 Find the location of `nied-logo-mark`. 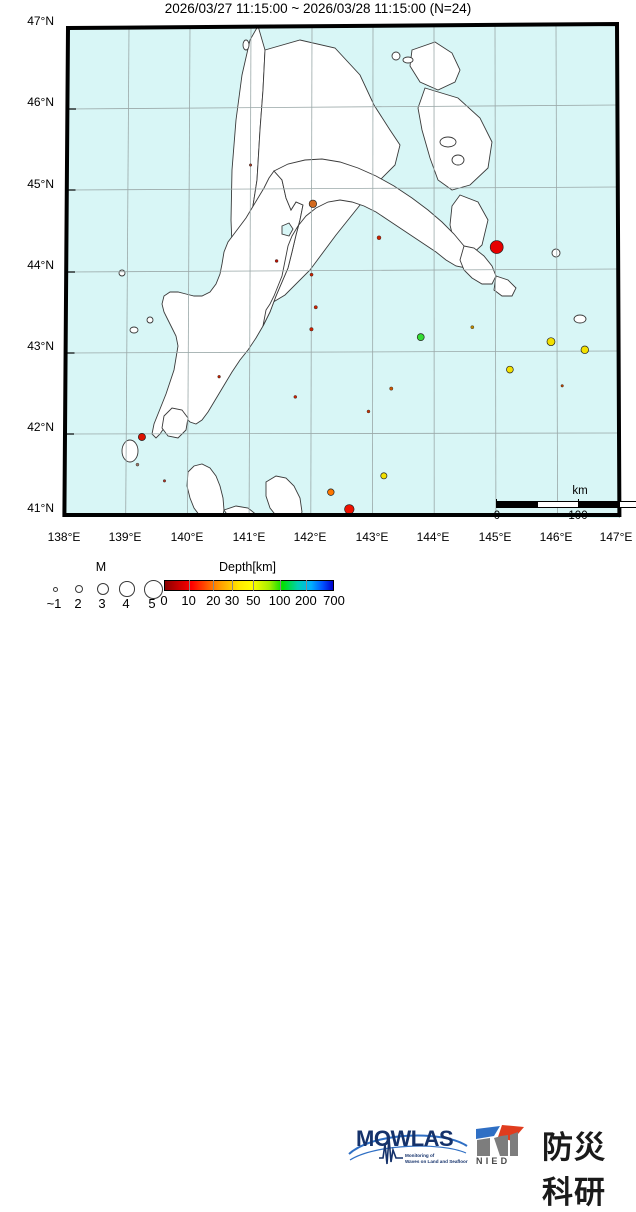

nied-logo-mark is located at coordinates (505, 1141).